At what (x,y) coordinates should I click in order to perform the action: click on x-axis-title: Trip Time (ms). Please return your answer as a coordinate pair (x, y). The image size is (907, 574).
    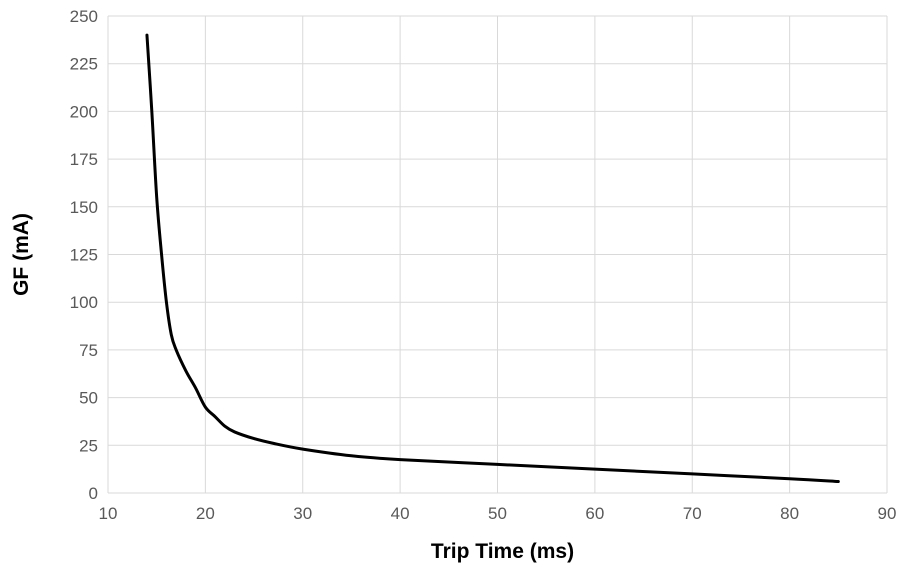
    Looking at the image, I should click on (502, 551).